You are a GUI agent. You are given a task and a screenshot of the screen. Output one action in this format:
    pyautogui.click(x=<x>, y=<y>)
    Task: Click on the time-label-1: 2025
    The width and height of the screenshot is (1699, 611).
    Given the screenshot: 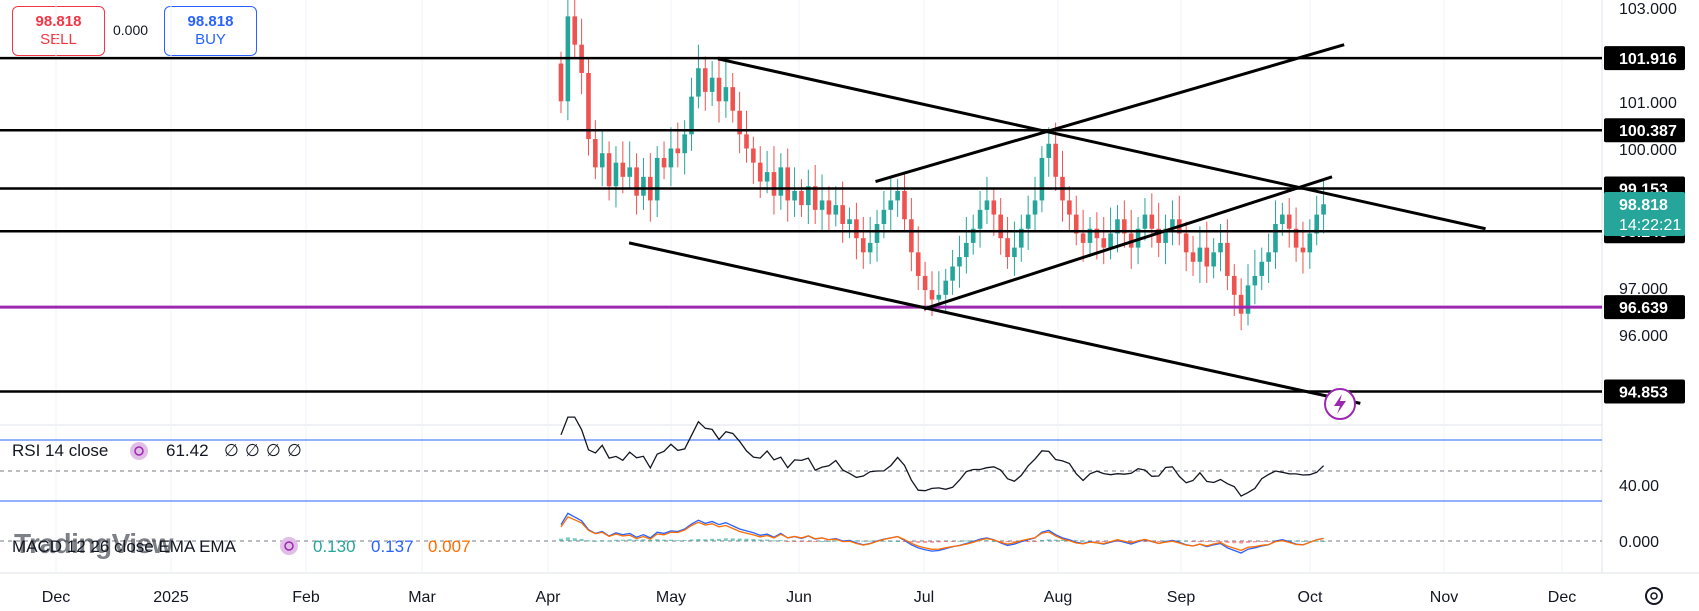 What is the action you would take?
    pyautogui.click(x=171, y=597)
    